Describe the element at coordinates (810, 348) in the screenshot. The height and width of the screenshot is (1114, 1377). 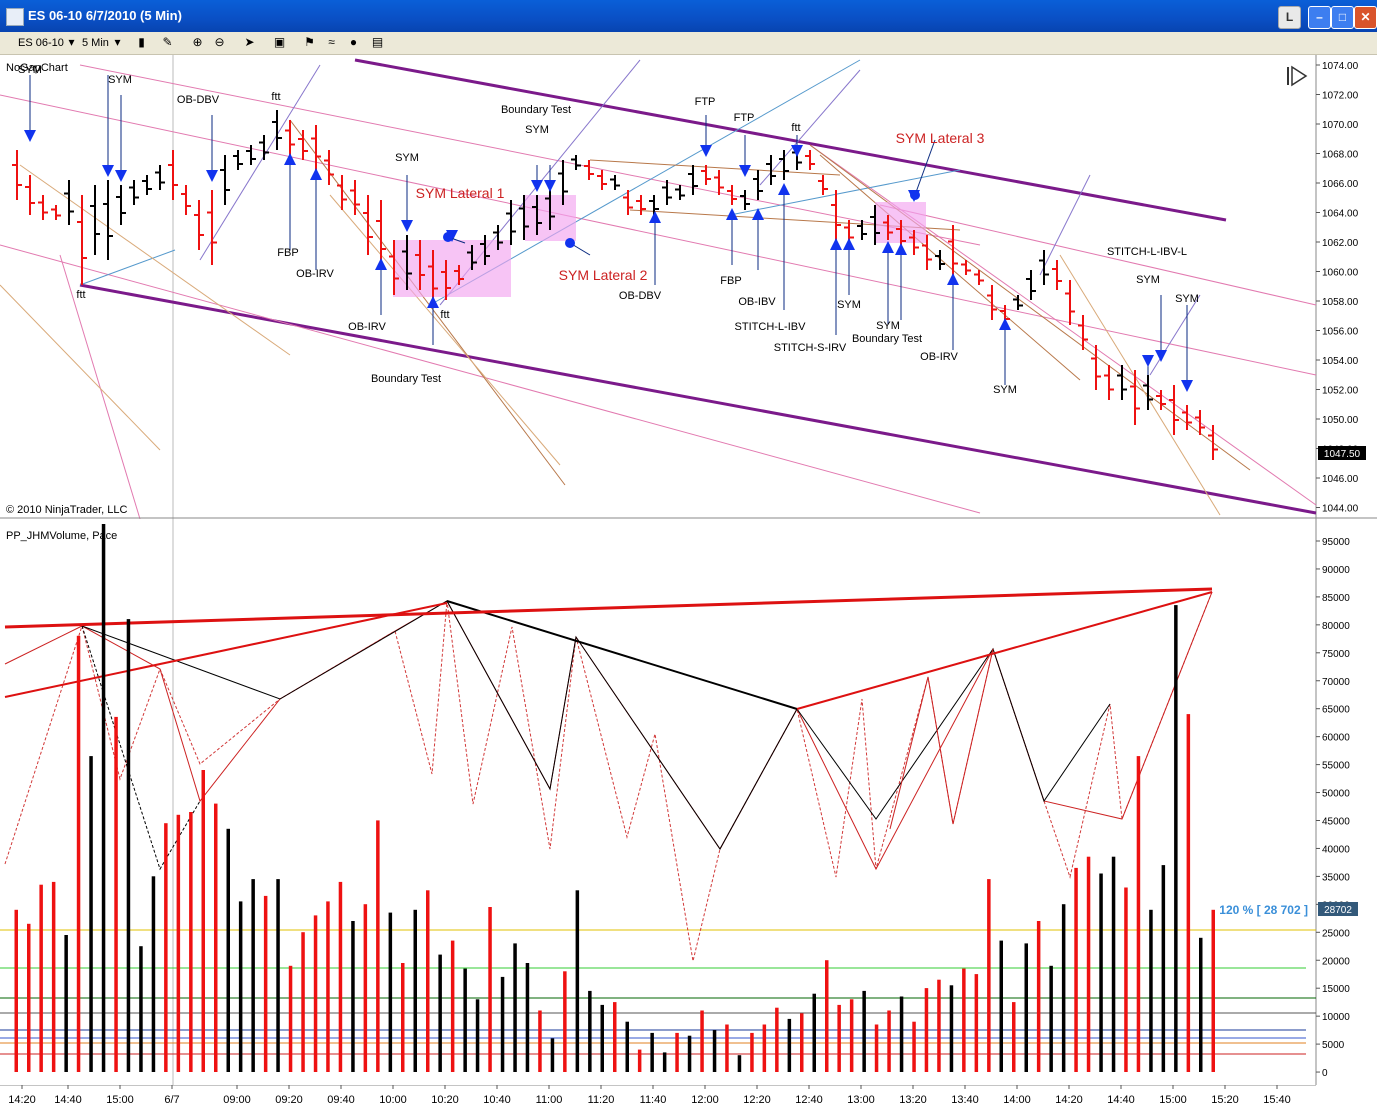
I see `annotation-label: STITCH-S-IRV` at that location.